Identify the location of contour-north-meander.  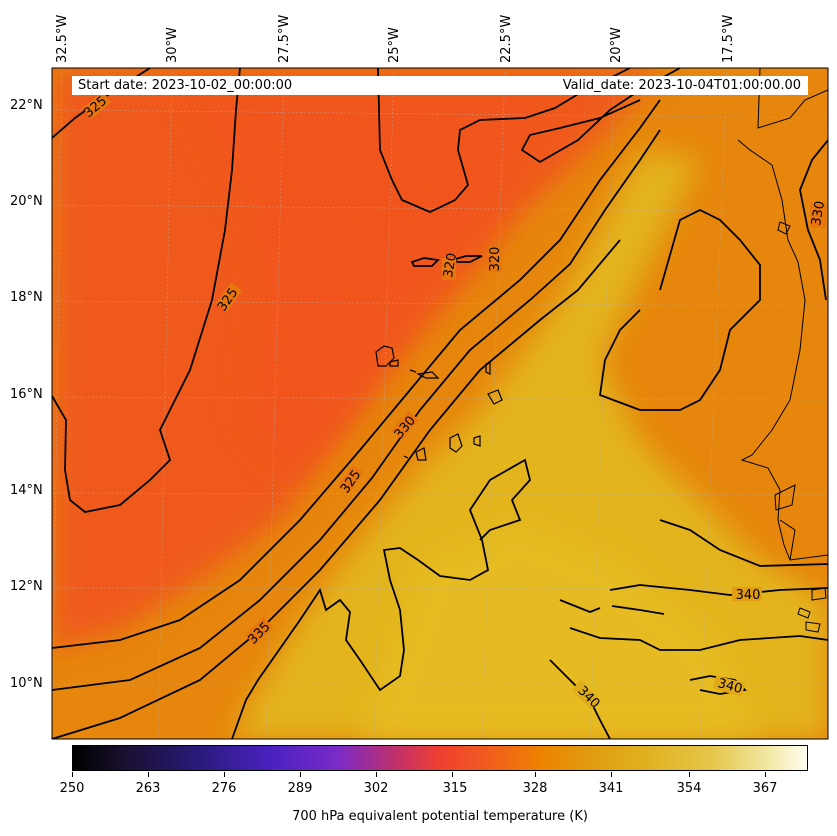
(504, 140).